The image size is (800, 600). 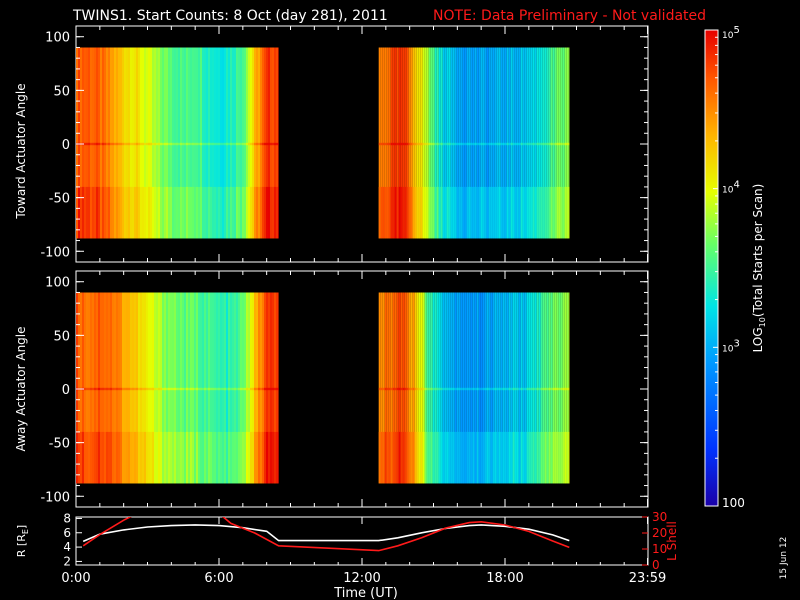 What do you see at coordinates (365, 593) in the screenshot?
I see `time-xlabel: Time (UT)` at bounding box center [365, 593].